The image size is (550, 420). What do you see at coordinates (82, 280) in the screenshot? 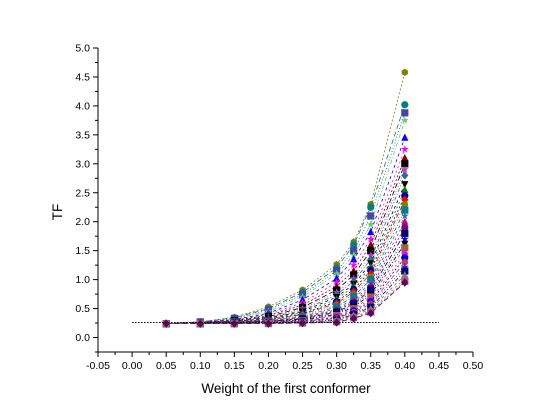
I see `y-tick-label: 1.0` at bounding box center [82, 280].